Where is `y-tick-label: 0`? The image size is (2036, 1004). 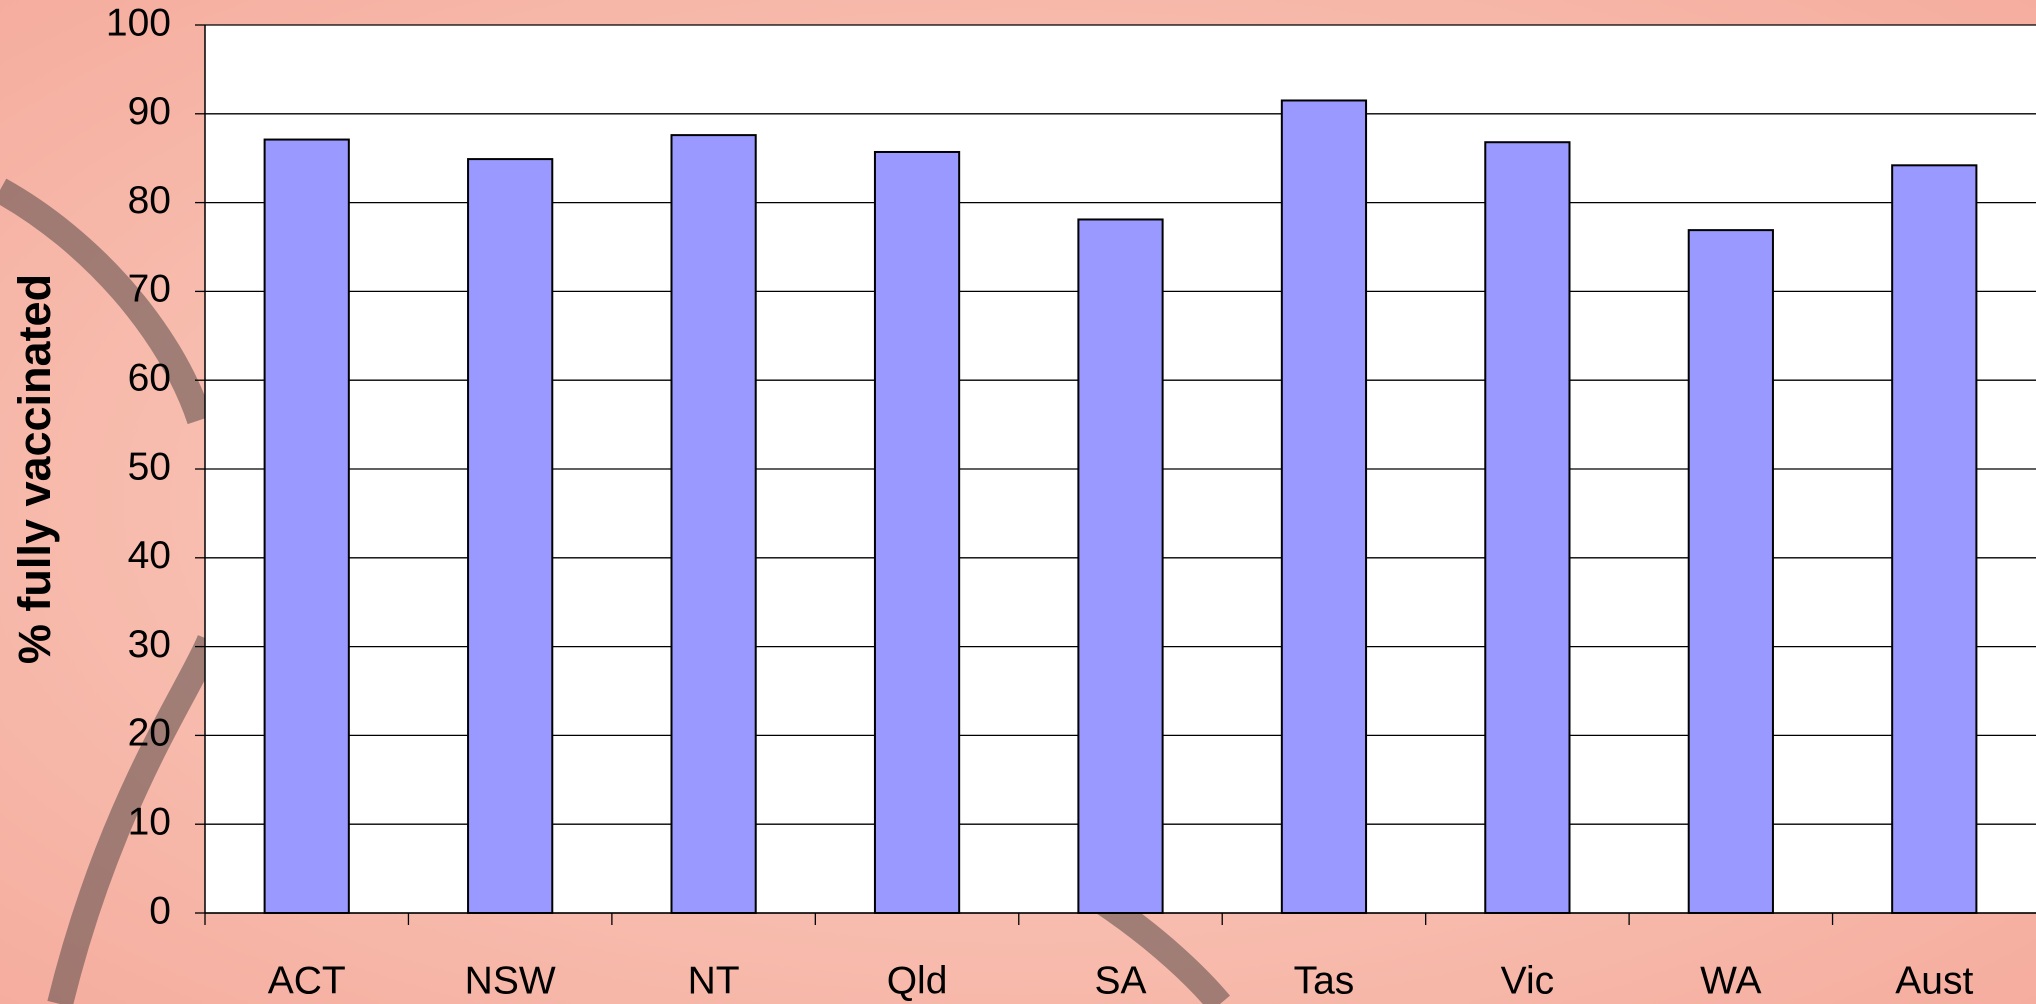
y-tick-label: 0 is located at coordinates (160, 910).